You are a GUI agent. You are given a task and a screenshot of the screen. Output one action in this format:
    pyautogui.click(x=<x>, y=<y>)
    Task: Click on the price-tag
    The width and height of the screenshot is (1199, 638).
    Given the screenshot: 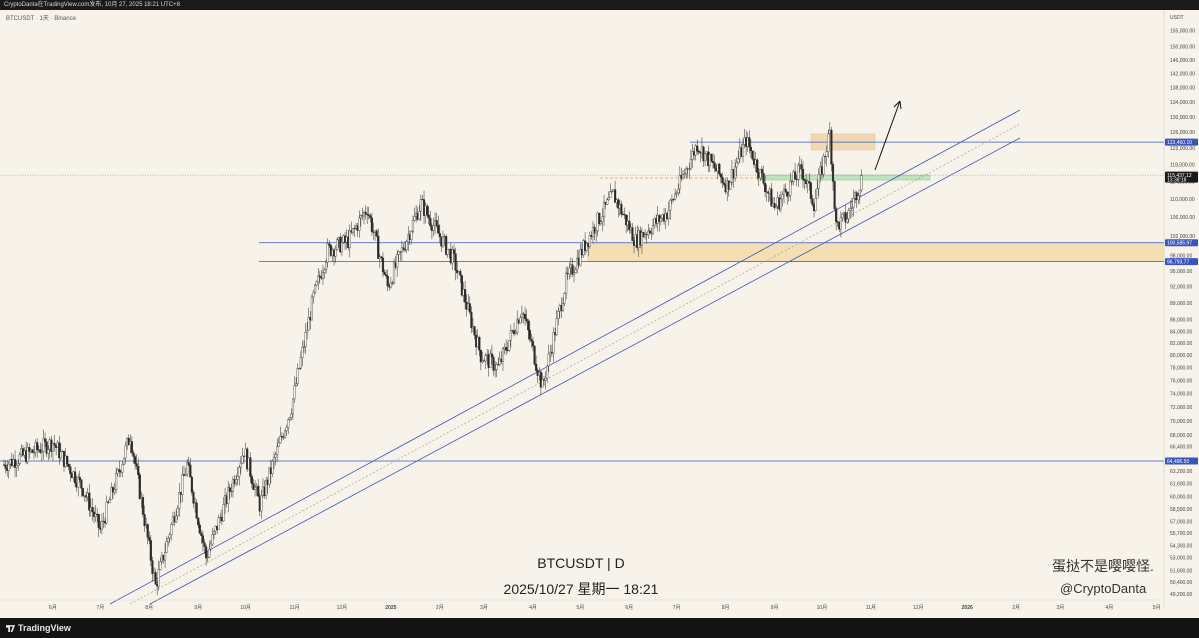 What is the action you would take?
    pyautogui.click(x=1181, y=262)
    